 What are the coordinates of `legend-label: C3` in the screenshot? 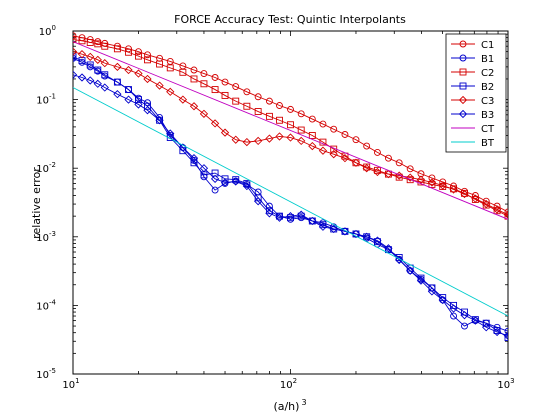 It's located at (487, 101).